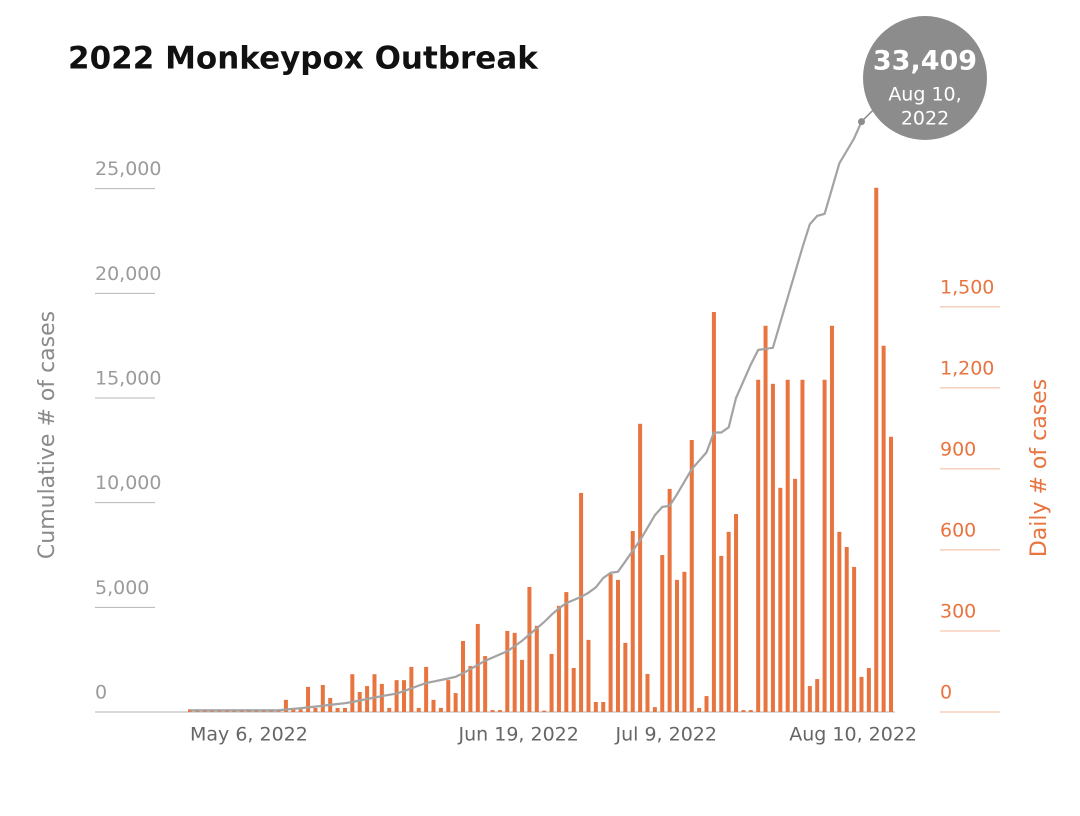 Image resolution: width=1080 pixels, height=816 pixels. Describe the element at coordinates (967, 287) in the screenshot. I see `y2-tick-label: 1,500` at that location.